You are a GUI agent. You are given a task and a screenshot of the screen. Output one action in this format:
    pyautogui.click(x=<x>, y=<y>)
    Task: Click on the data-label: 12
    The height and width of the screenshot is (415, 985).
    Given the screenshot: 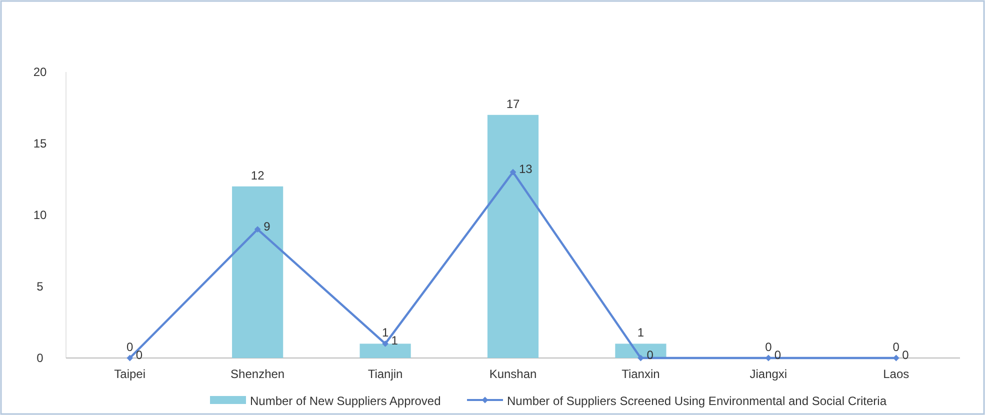 What is the action you would take?
    pyautogui.click(x=257, y=175)
    